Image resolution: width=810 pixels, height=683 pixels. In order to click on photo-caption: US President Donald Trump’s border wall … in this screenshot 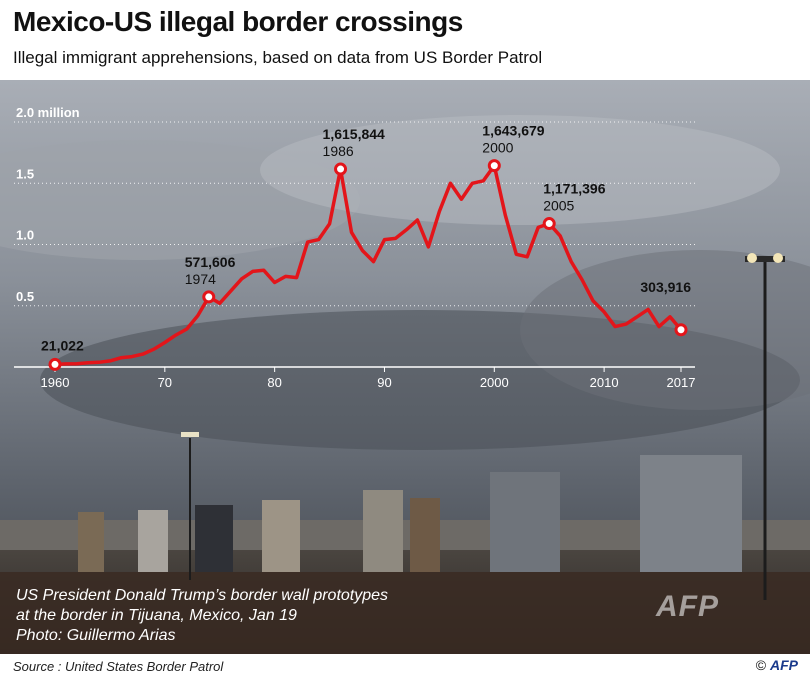, I will do `click(202, 616)`.